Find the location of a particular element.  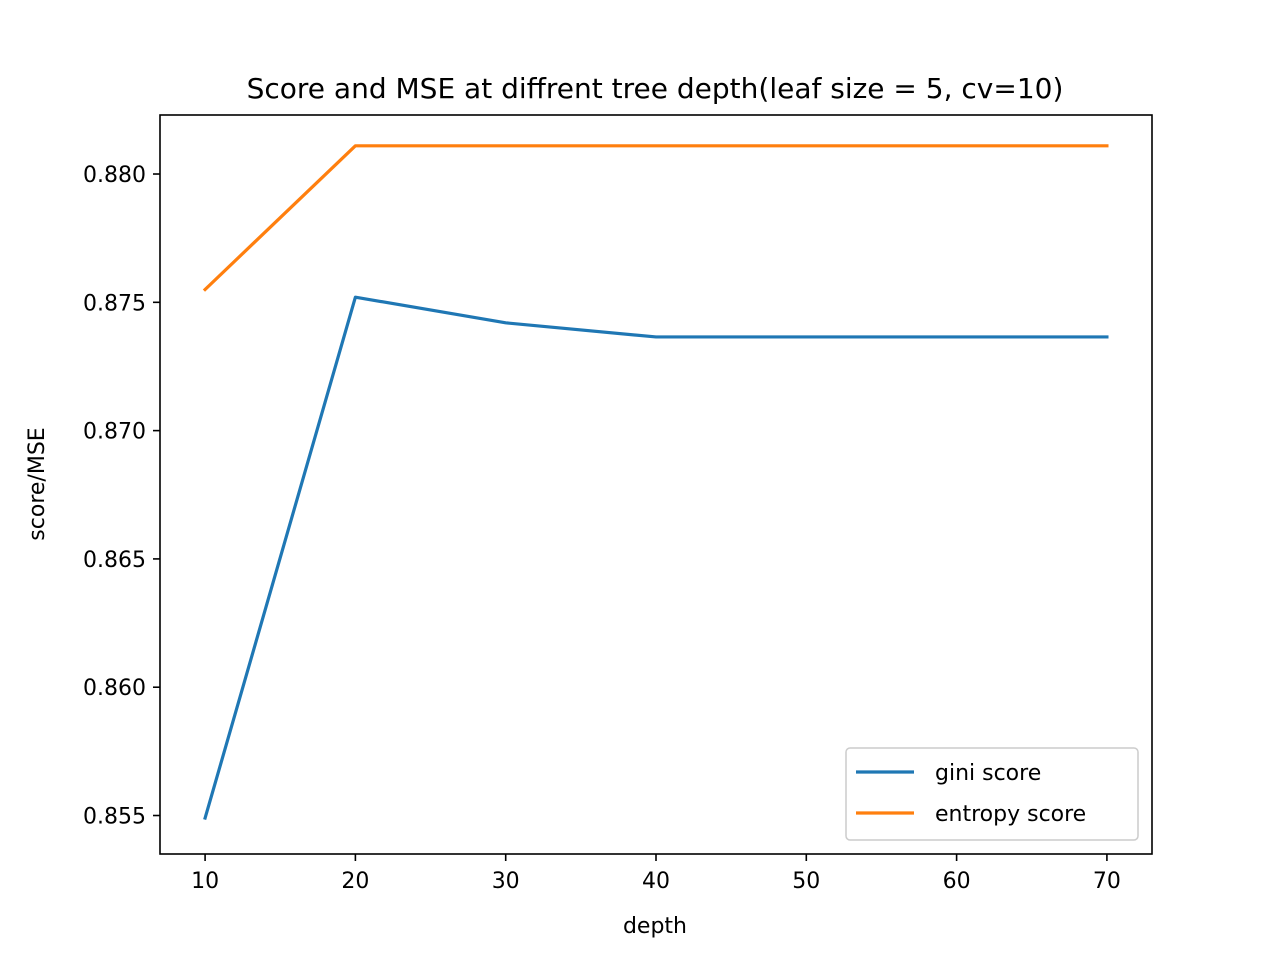

x-tick-label: 40 is located at coordinates (656, 881).